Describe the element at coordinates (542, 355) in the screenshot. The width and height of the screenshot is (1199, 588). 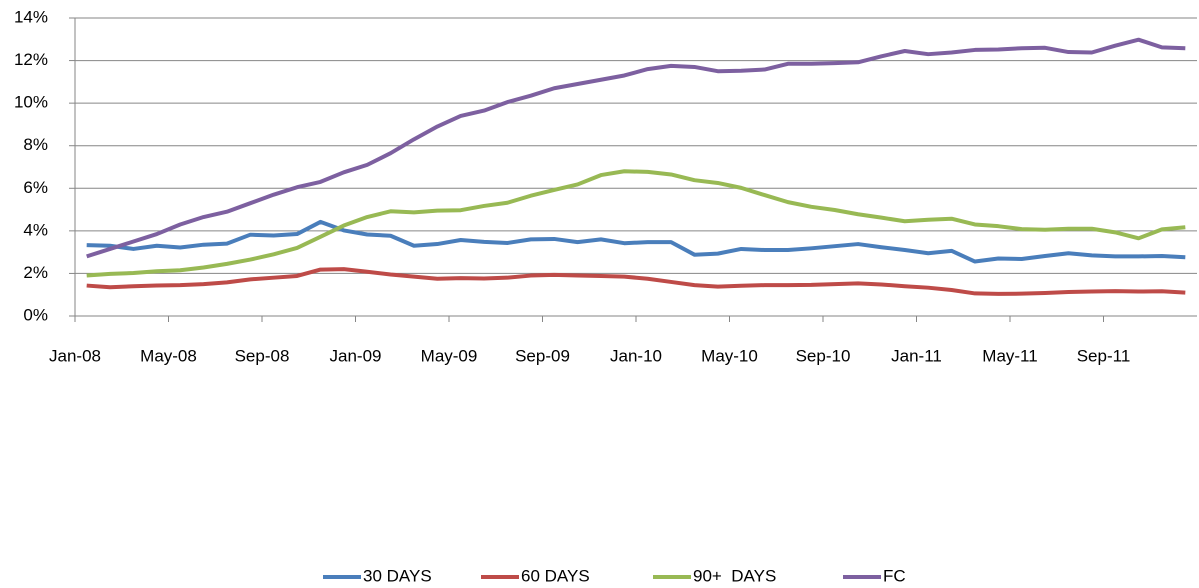
I see `x-tick-label: Sep-09` at that location.